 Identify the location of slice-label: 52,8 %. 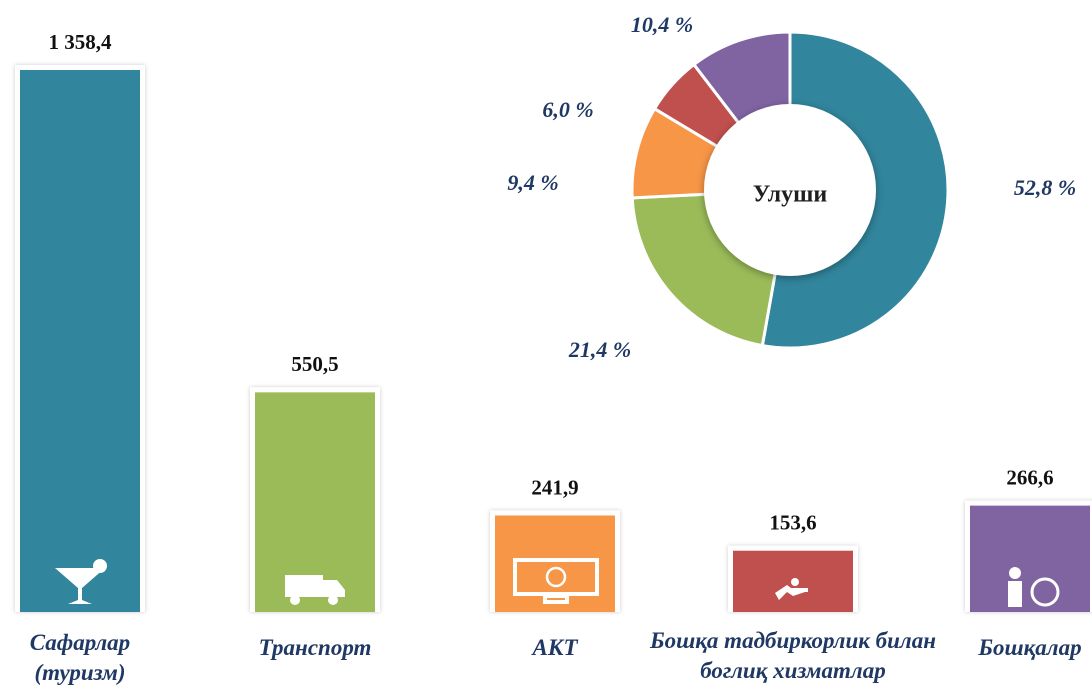
(1045, 187).